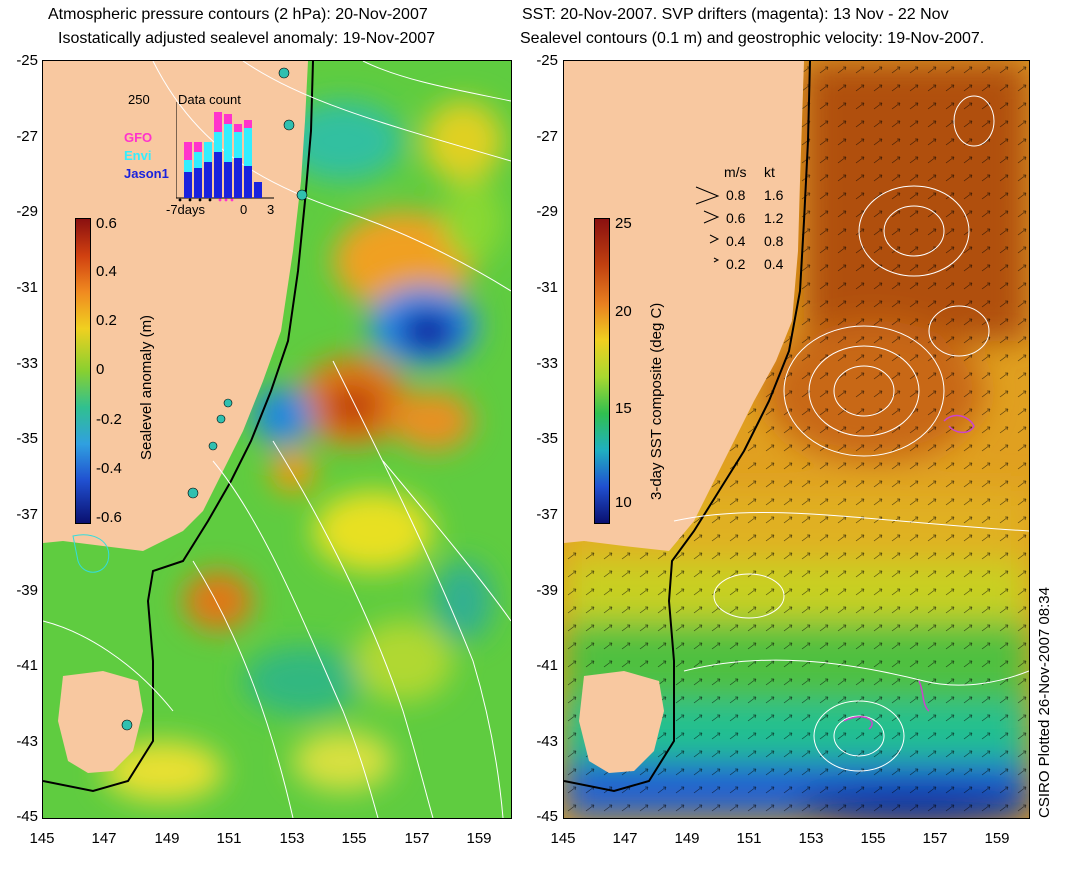 The height and width of the screenshot is (870, 1080). What do you see at coordinates (621, 722) in the screenshot?
I see `tasmania-sst` at bounding box center [621, 722].